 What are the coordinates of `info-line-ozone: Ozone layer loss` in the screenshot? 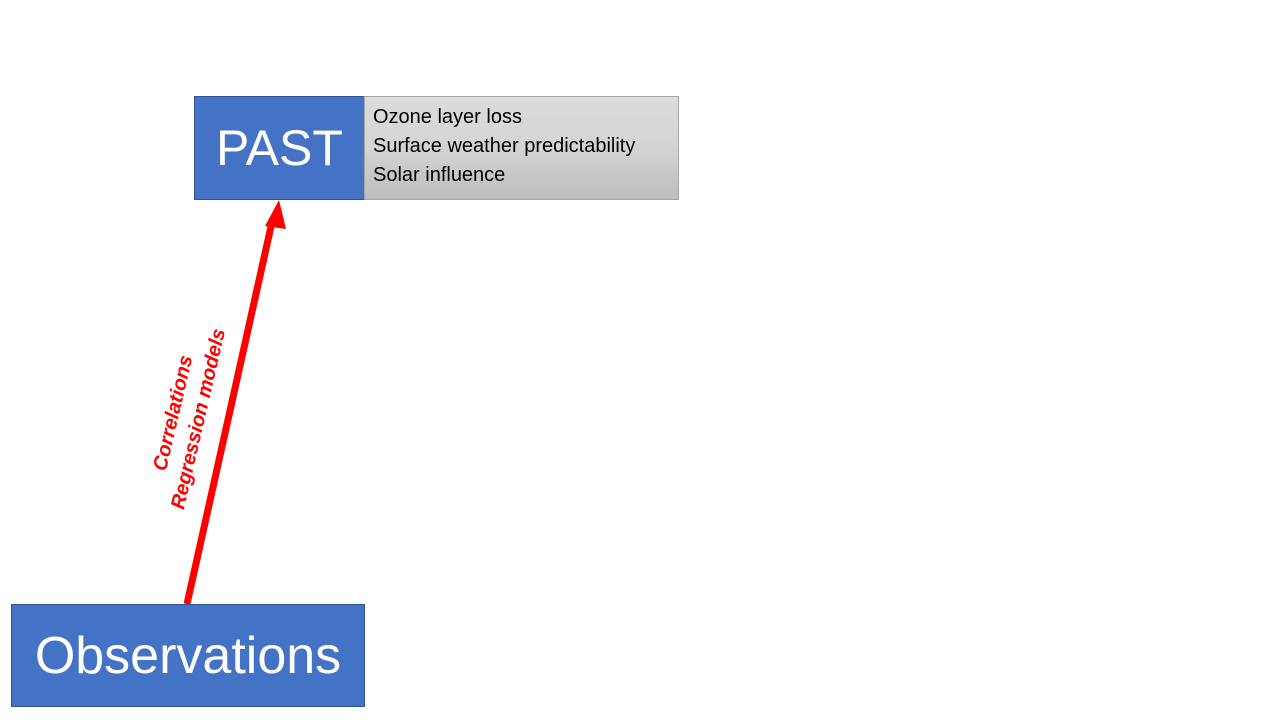 It's located at (447, 117).